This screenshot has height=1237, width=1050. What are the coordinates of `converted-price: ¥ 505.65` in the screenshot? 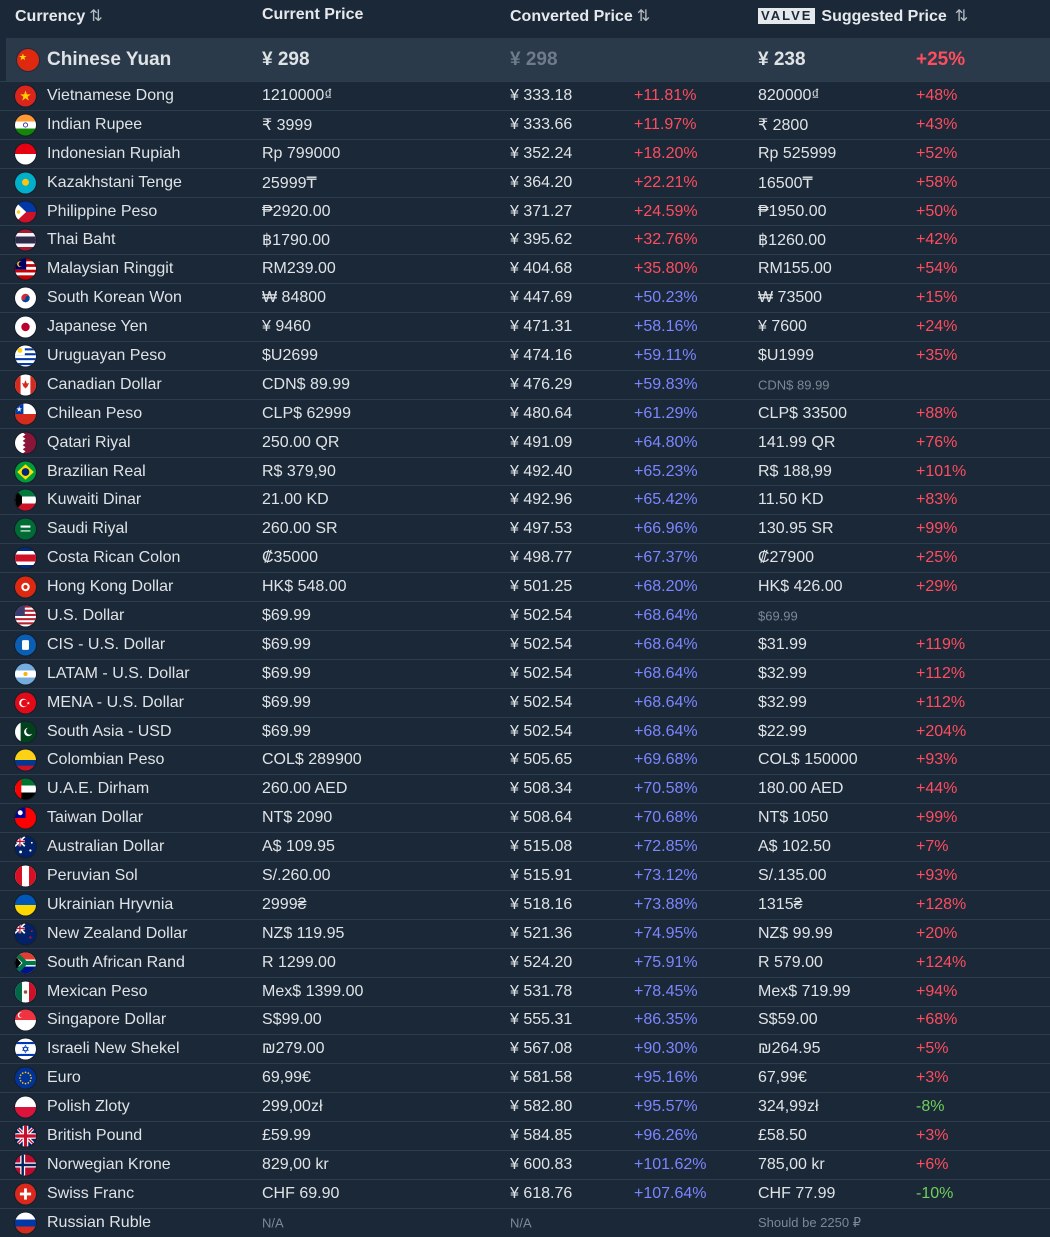 It's located at (541, 760).